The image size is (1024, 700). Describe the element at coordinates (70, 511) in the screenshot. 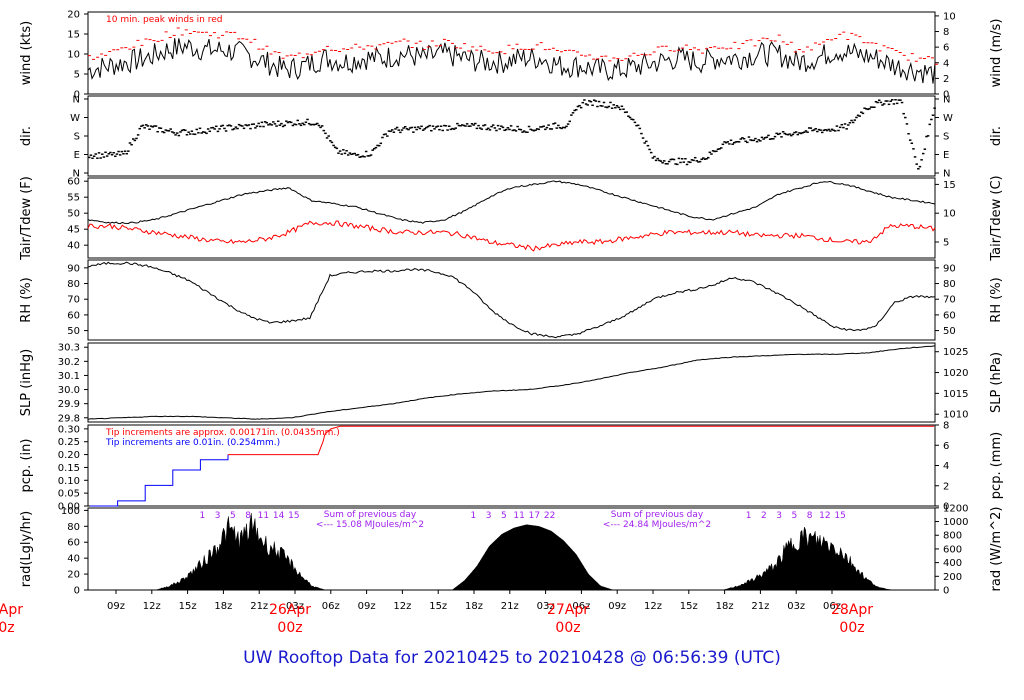

I see `left-tick-label-rad: 100` at that location.